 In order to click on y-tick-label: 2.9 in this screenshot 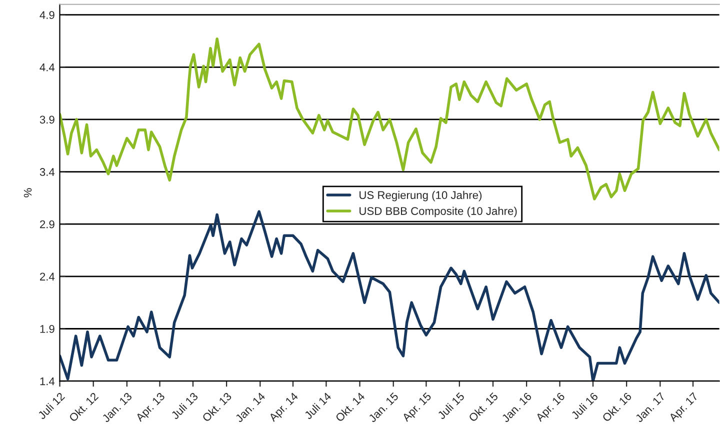, I will do `click(47, 224)`.